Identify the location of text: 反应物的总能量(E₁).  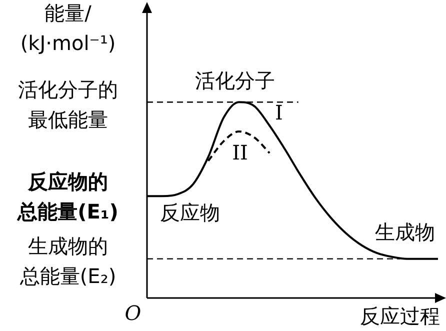
(67, 196).